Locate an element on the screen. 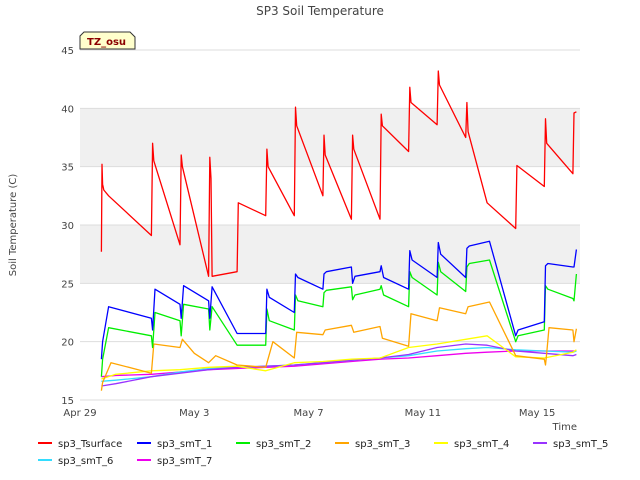 Image resolution: width=640 pixels, height=480 pixels. legend-label: sp3_smT_4 is located at coordinates (481, 444).